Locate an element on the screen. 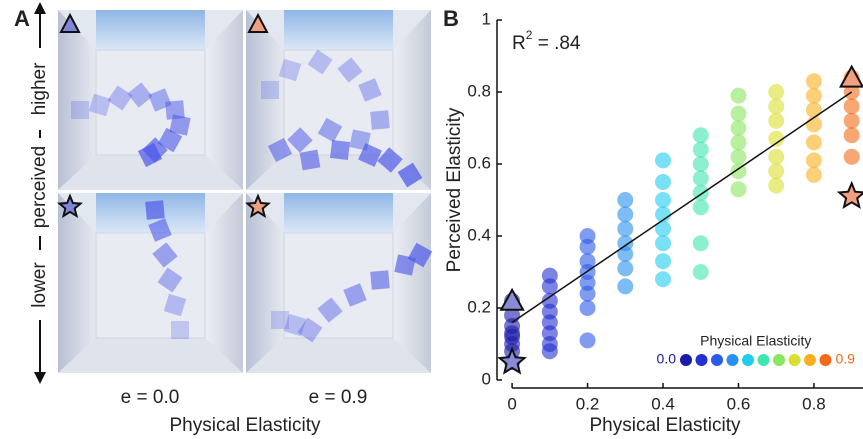 This screenshot has height=439, width=863. x-tick-label: 0.4 is located at coordinates (663, 403).